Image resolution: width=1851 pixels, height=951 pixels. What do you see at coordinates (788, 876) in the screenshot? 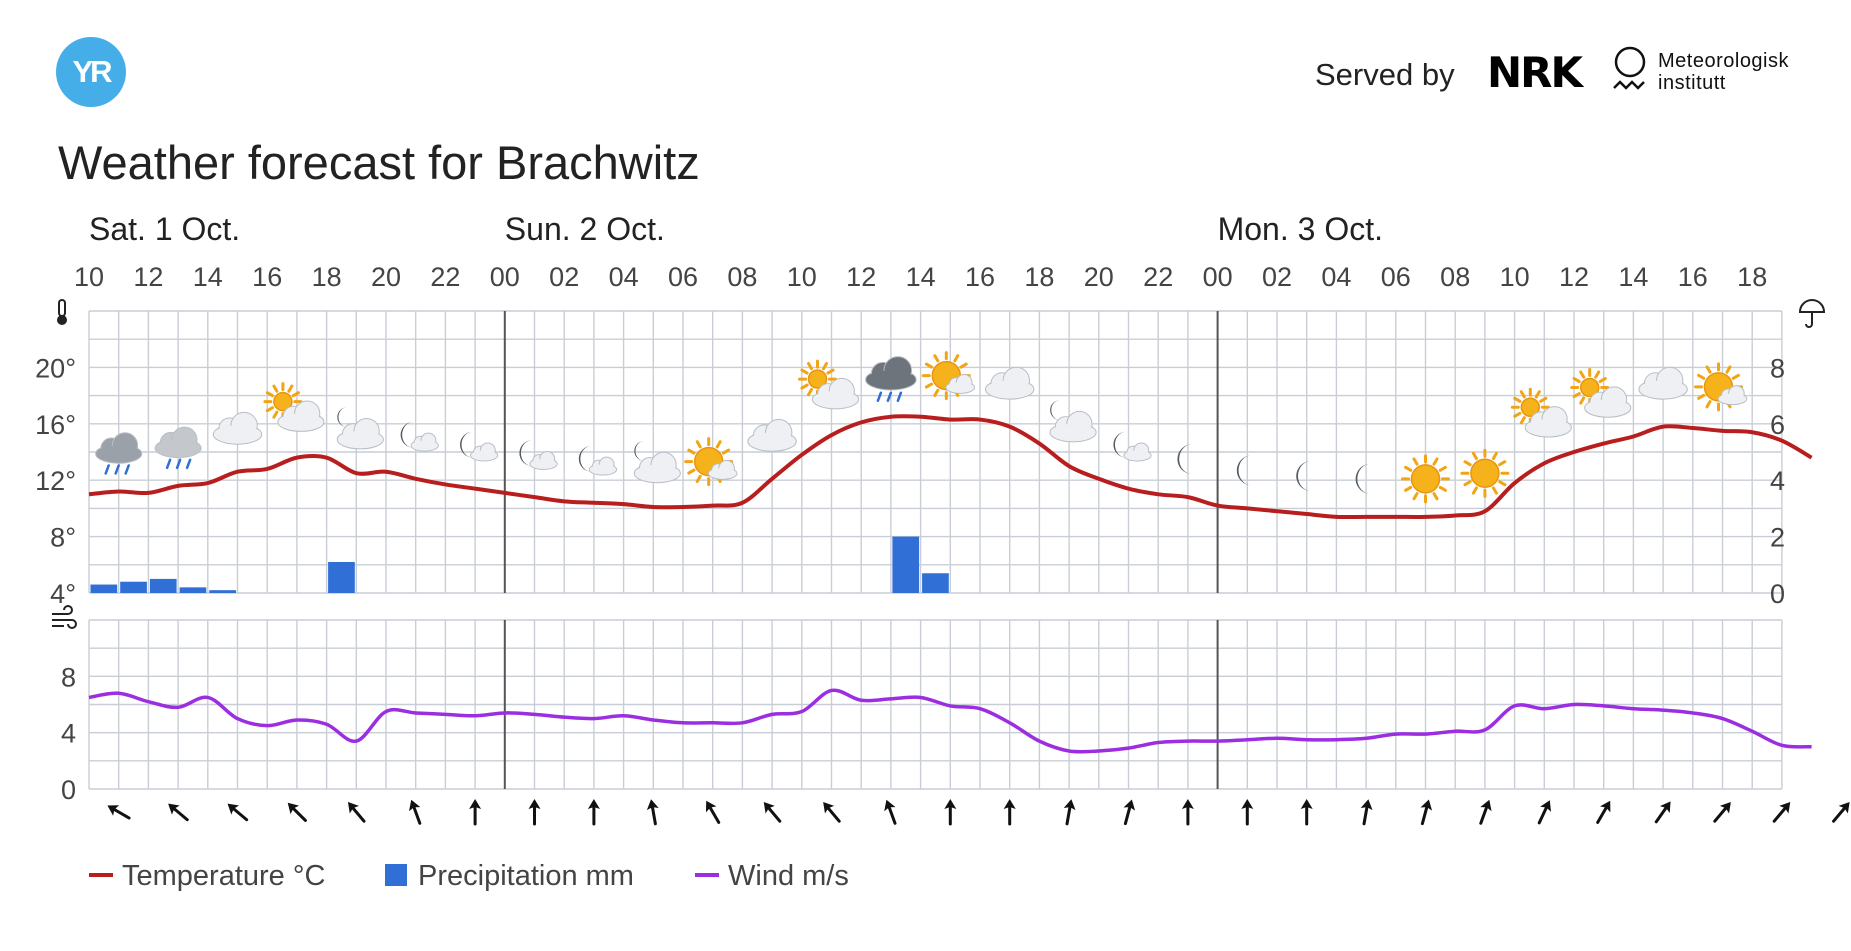
I see `legend-wind-label: Wind m/s` at bounding box center [788, 876].